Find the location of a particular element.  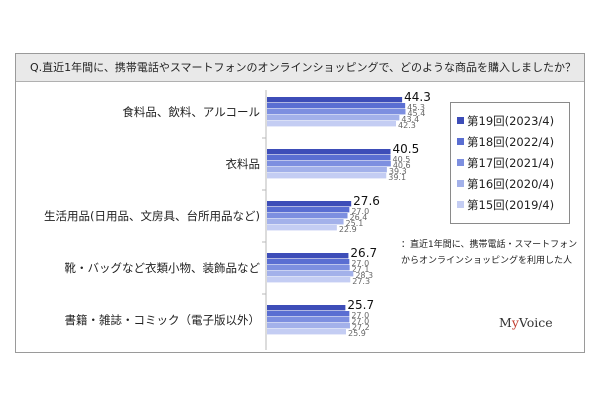

legend-item: 第17回(2021/4) is located at coordinates (513, 162).